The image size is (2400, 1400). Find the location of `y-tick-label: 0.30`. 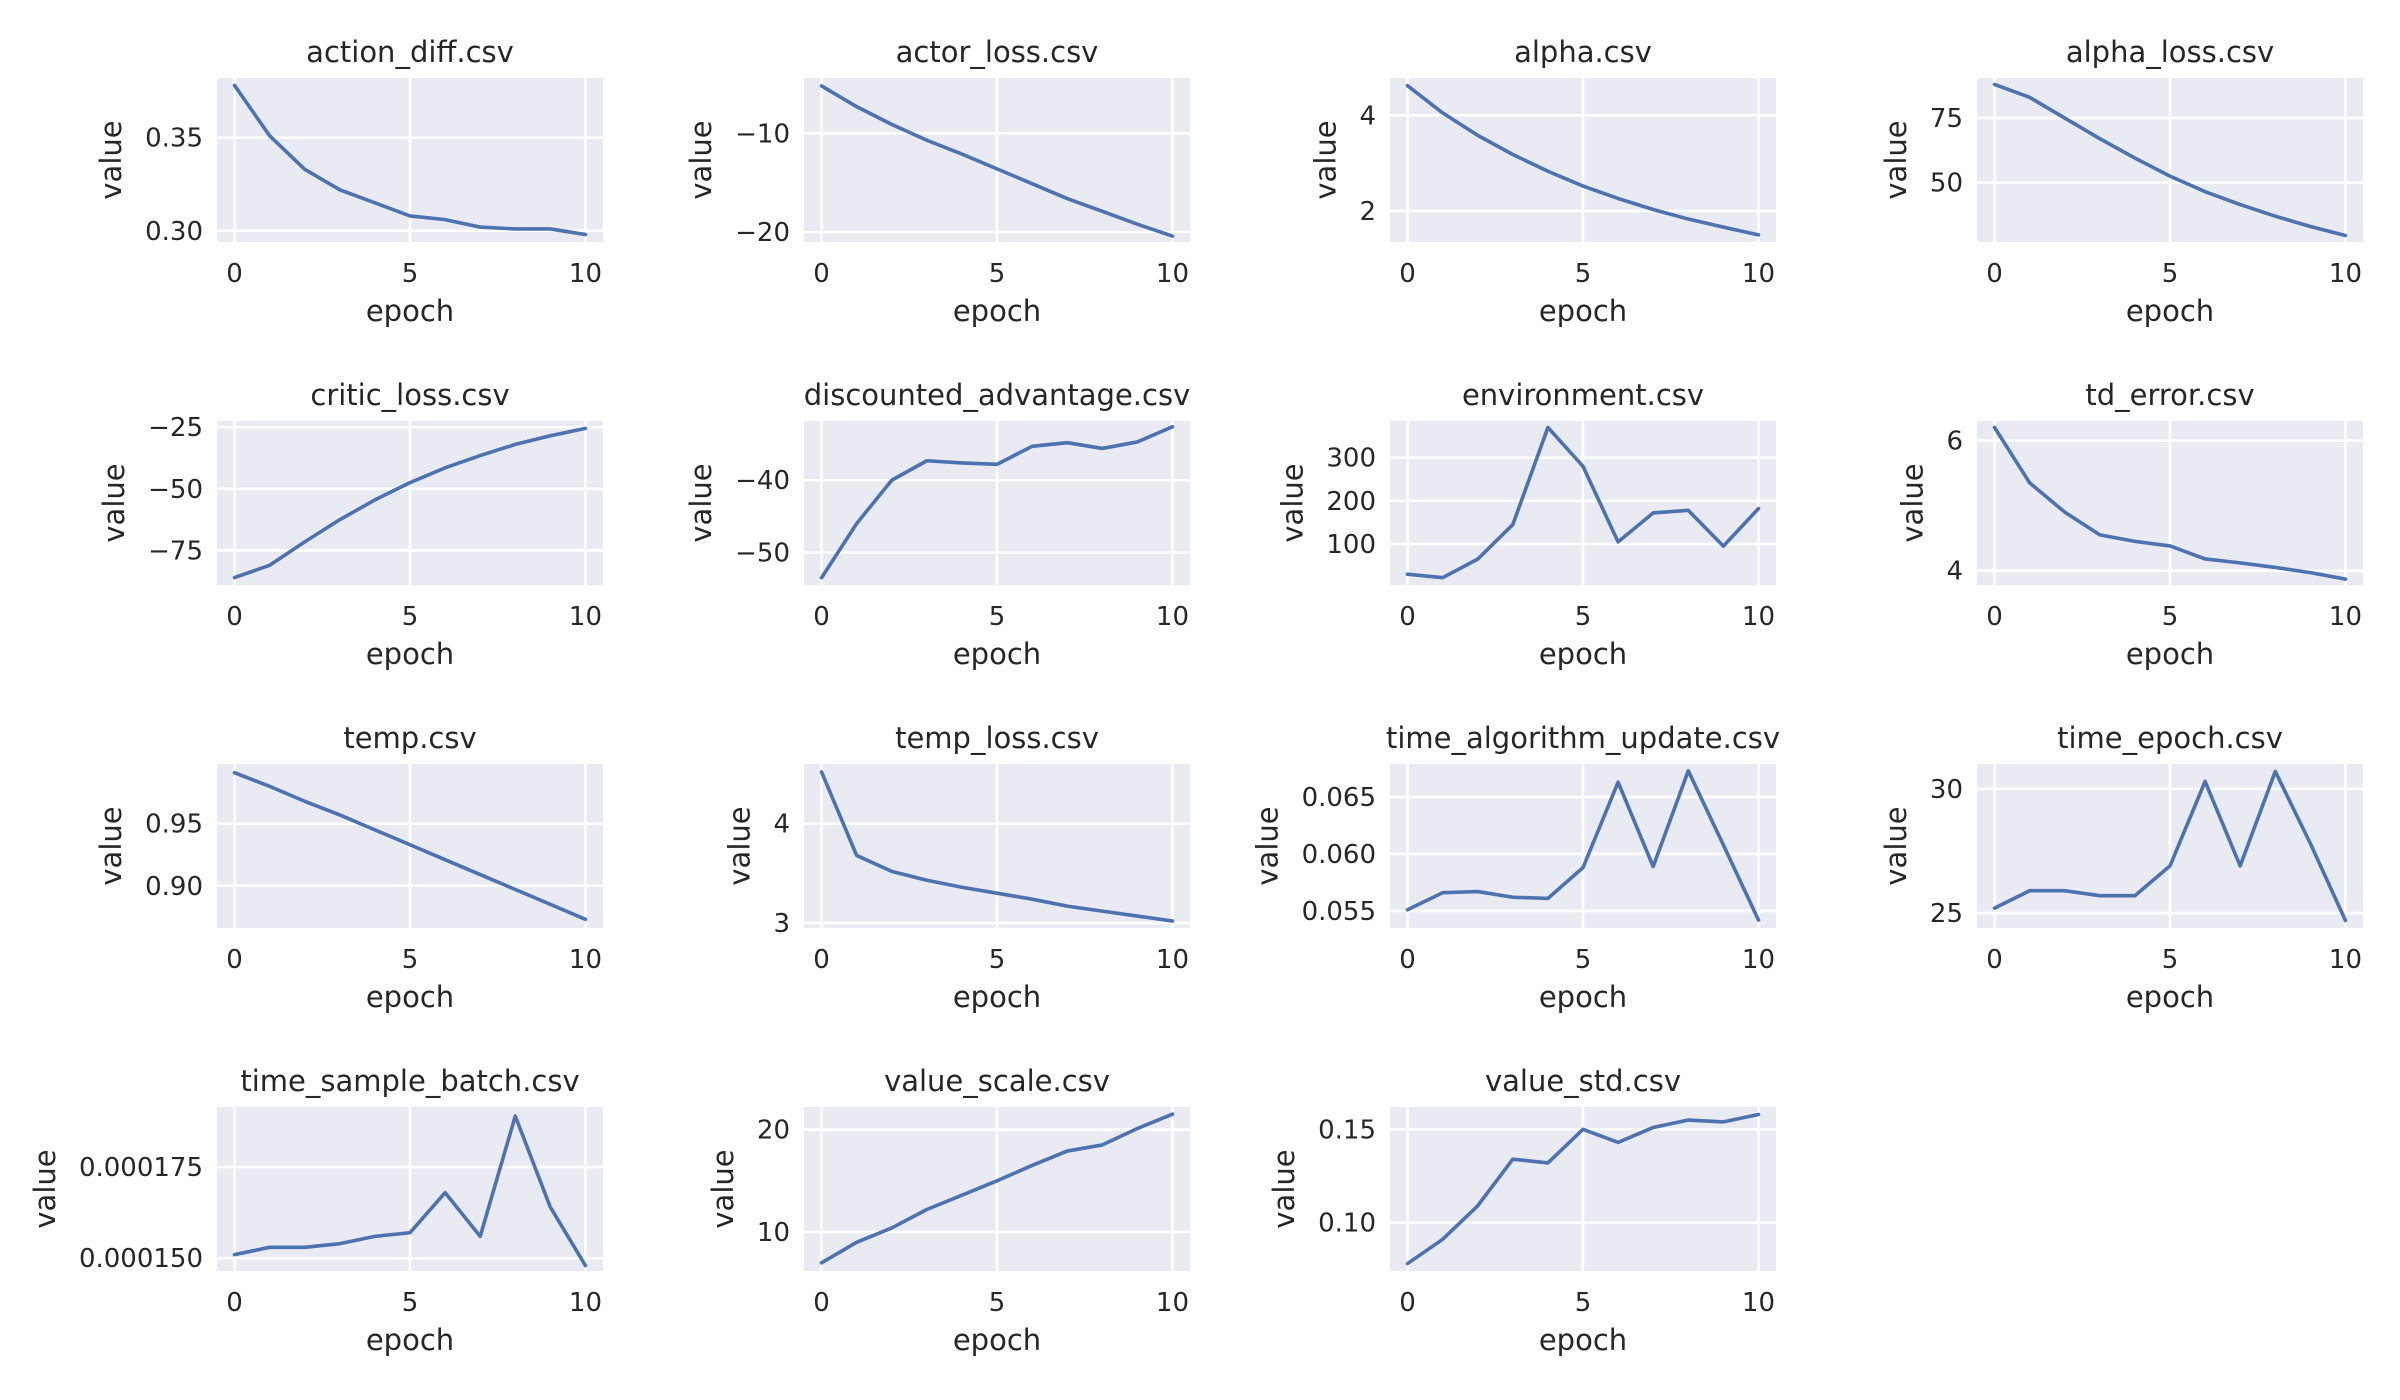

y-tick-label: 0.30 is located at coordinates (174, 232).